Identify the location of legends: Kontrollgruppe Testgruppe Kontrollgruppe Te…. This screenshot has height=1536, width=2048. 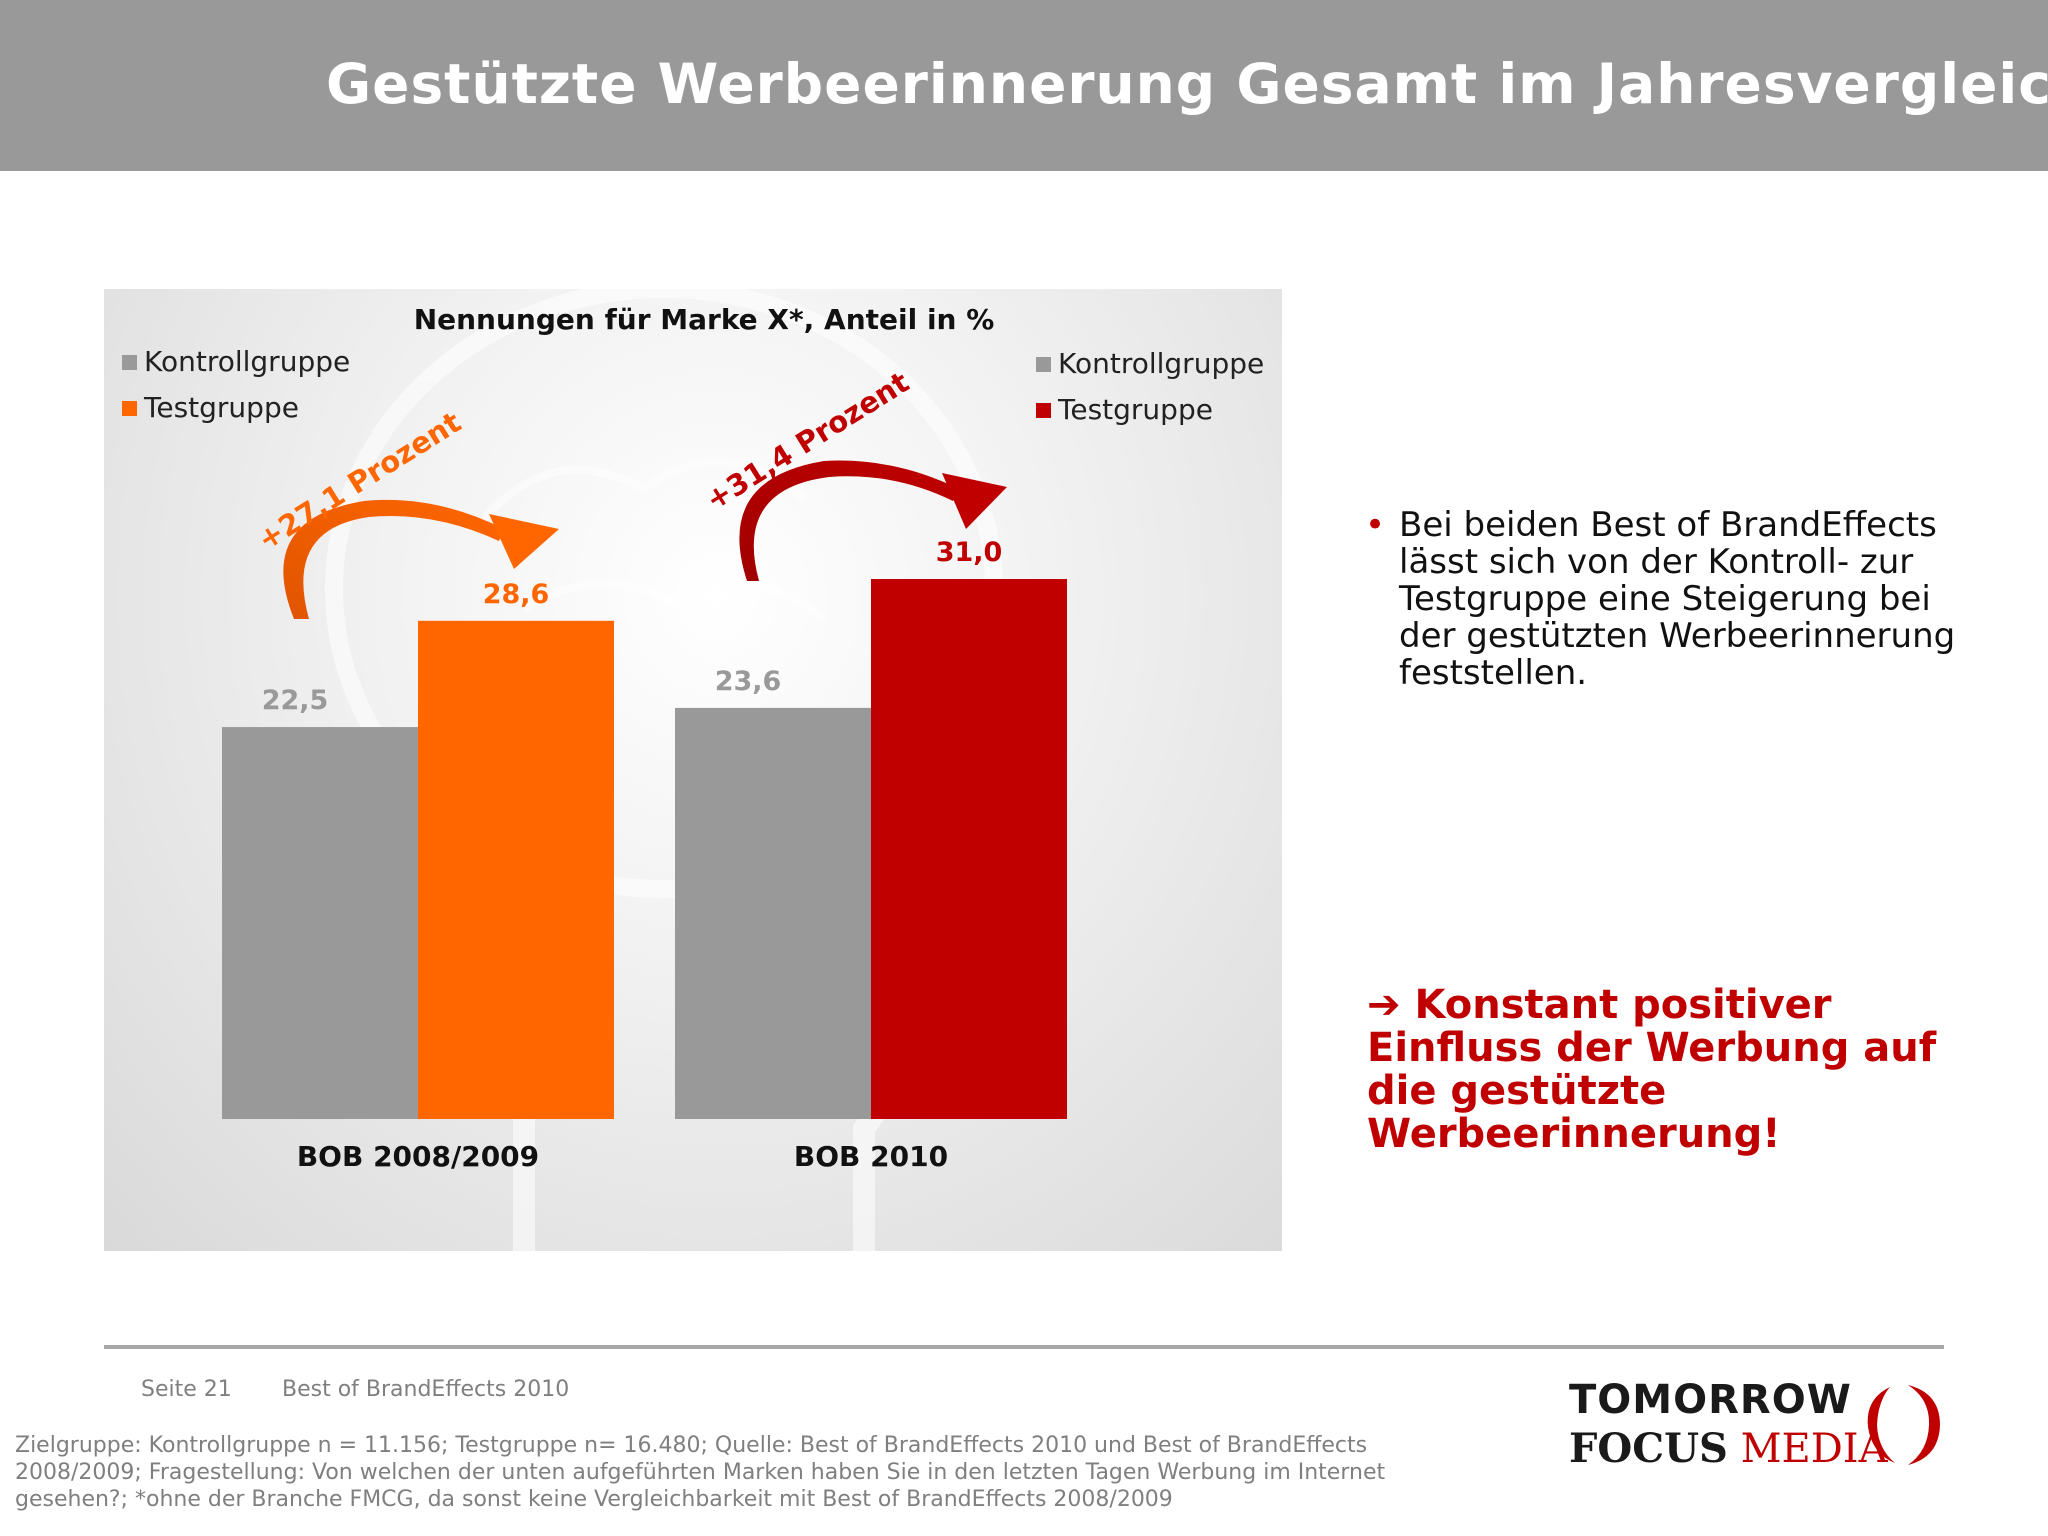
(693, 385).